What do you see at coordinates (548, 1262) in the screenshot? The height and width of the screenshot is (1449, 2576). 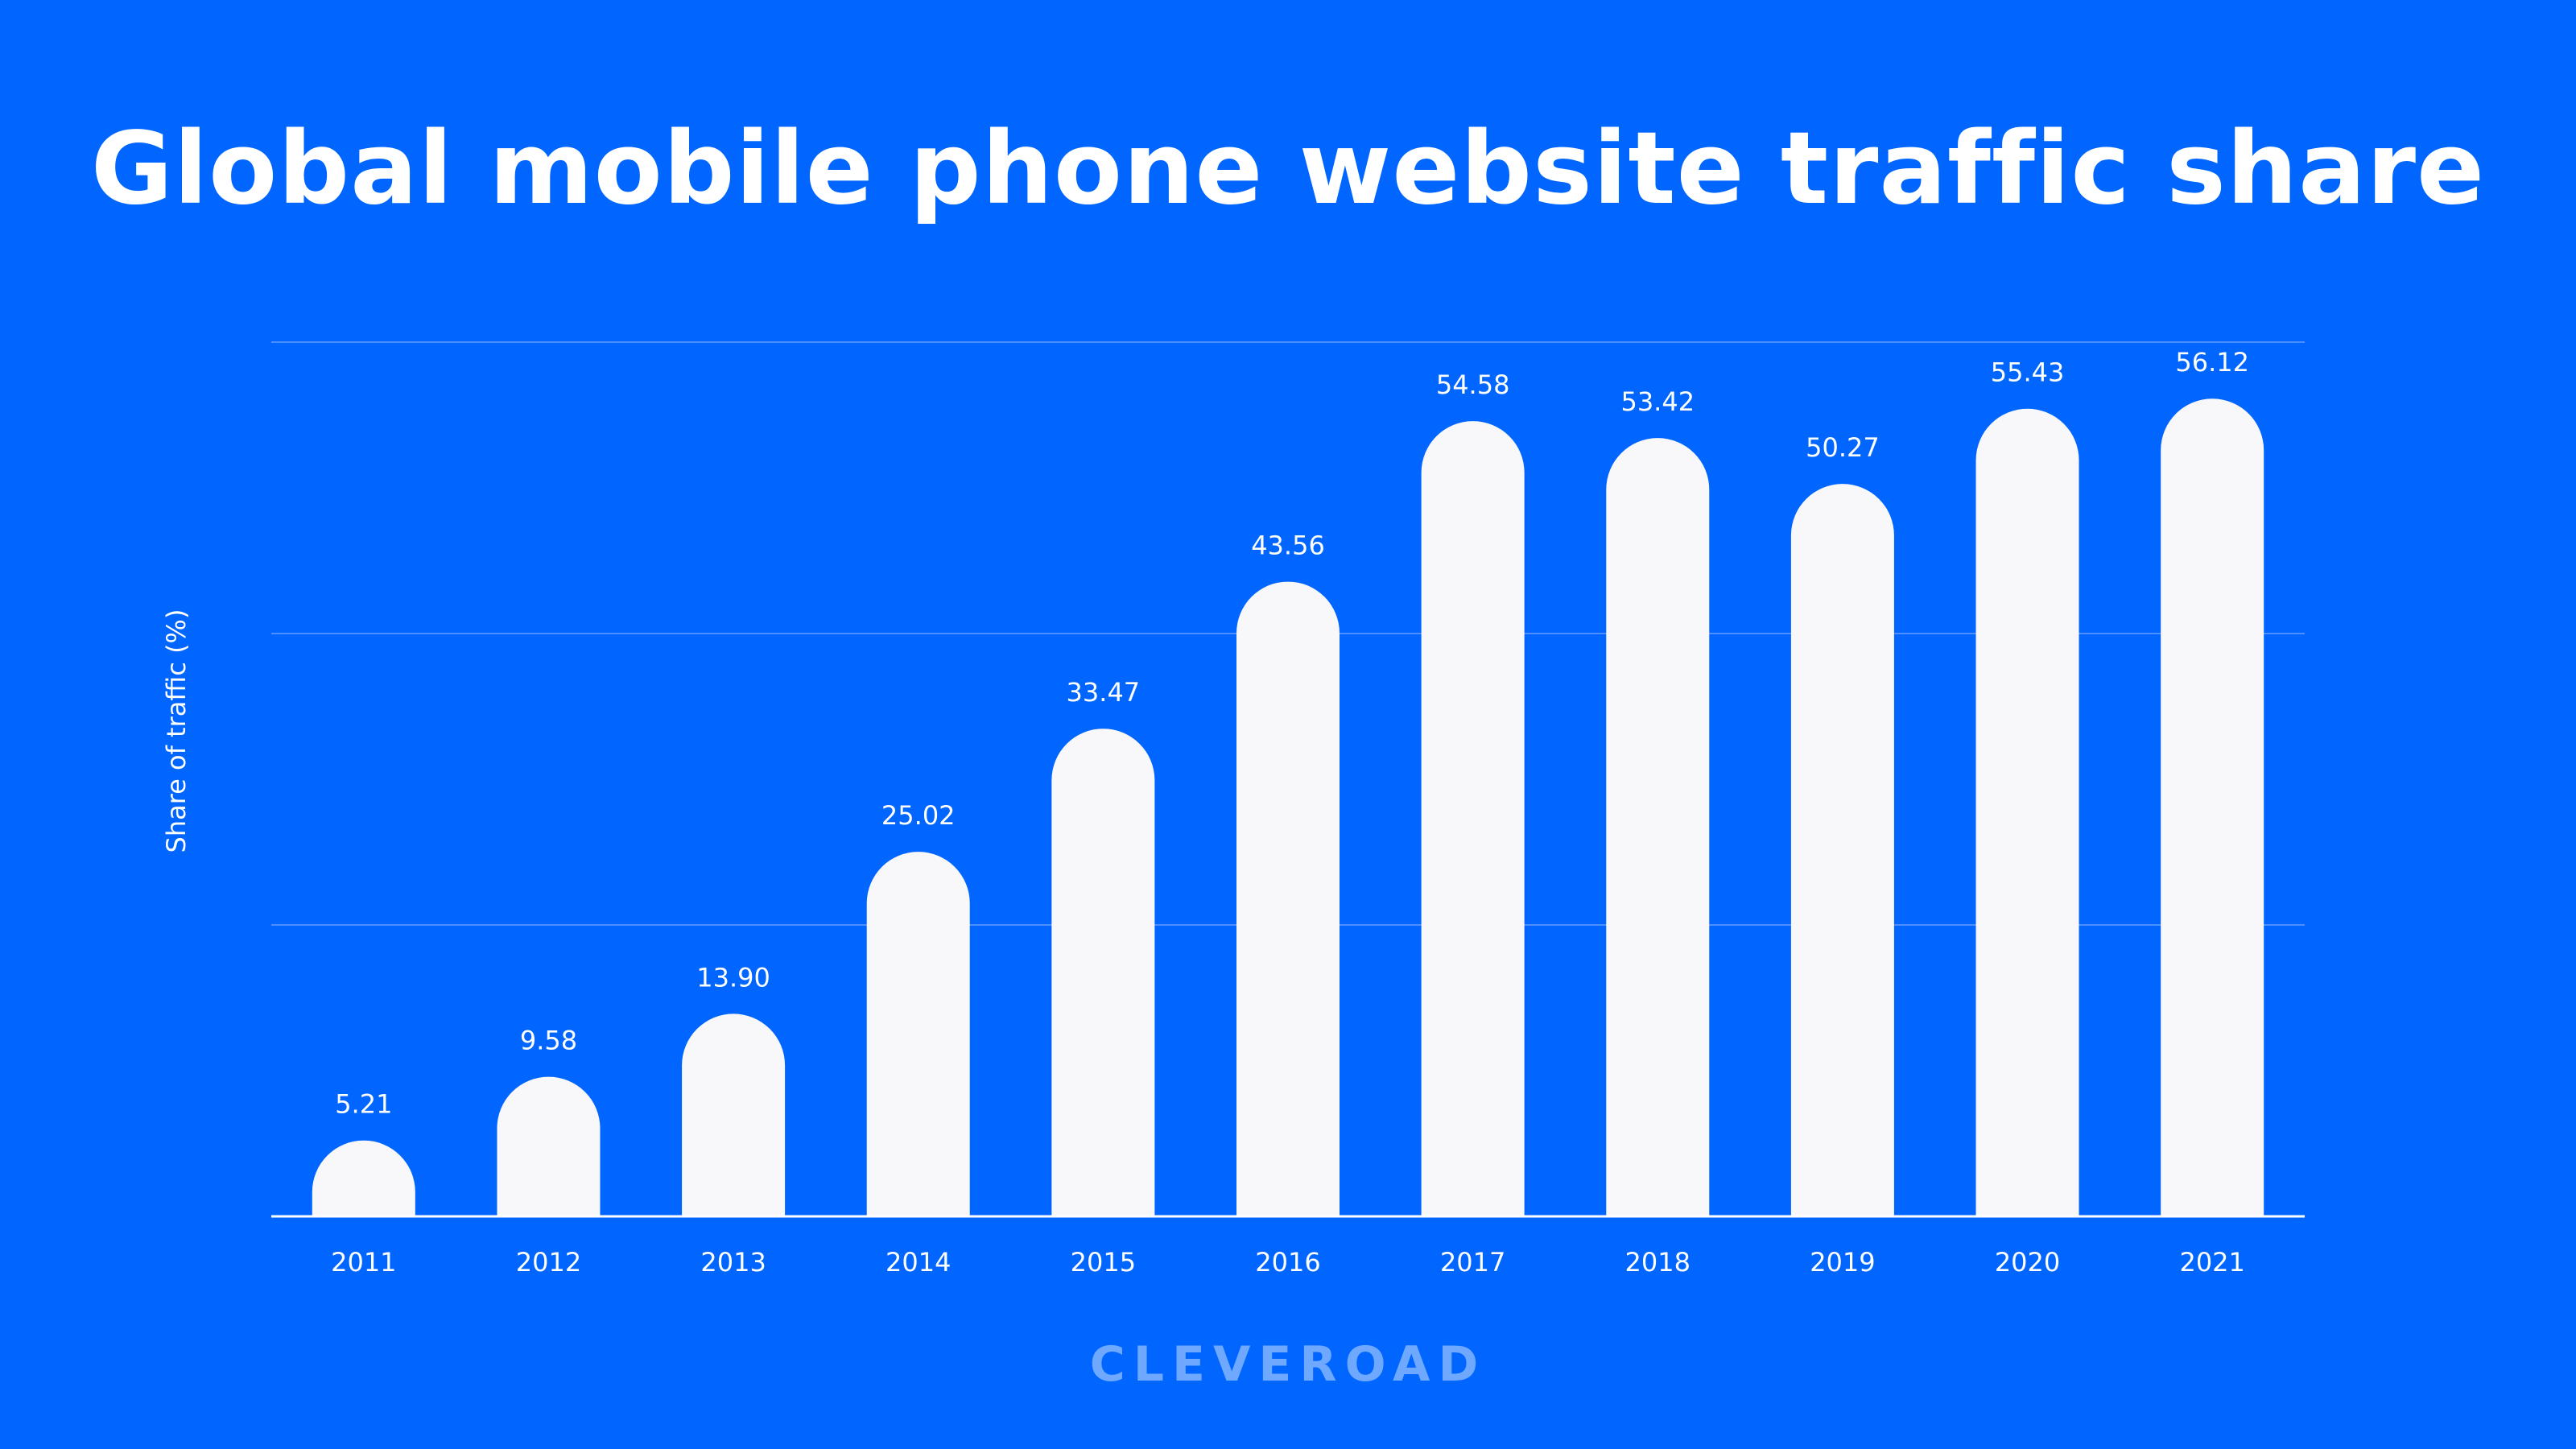 I see `x-tick-label-2012: 2012` at bounding box center [548, 1262].